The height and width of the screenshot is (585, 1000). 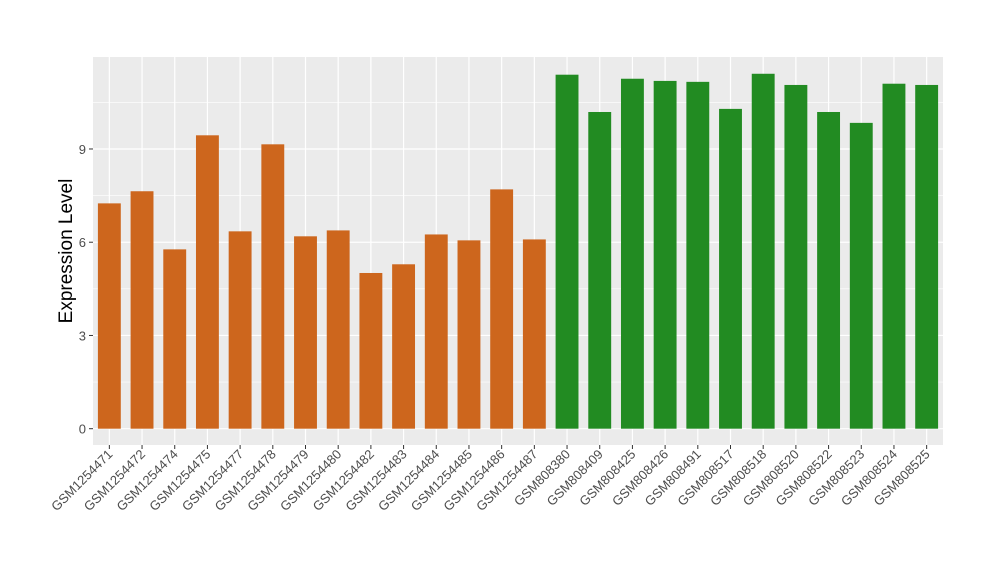 I want to click on y-tick-label: 0, so click(x=82, y=429).